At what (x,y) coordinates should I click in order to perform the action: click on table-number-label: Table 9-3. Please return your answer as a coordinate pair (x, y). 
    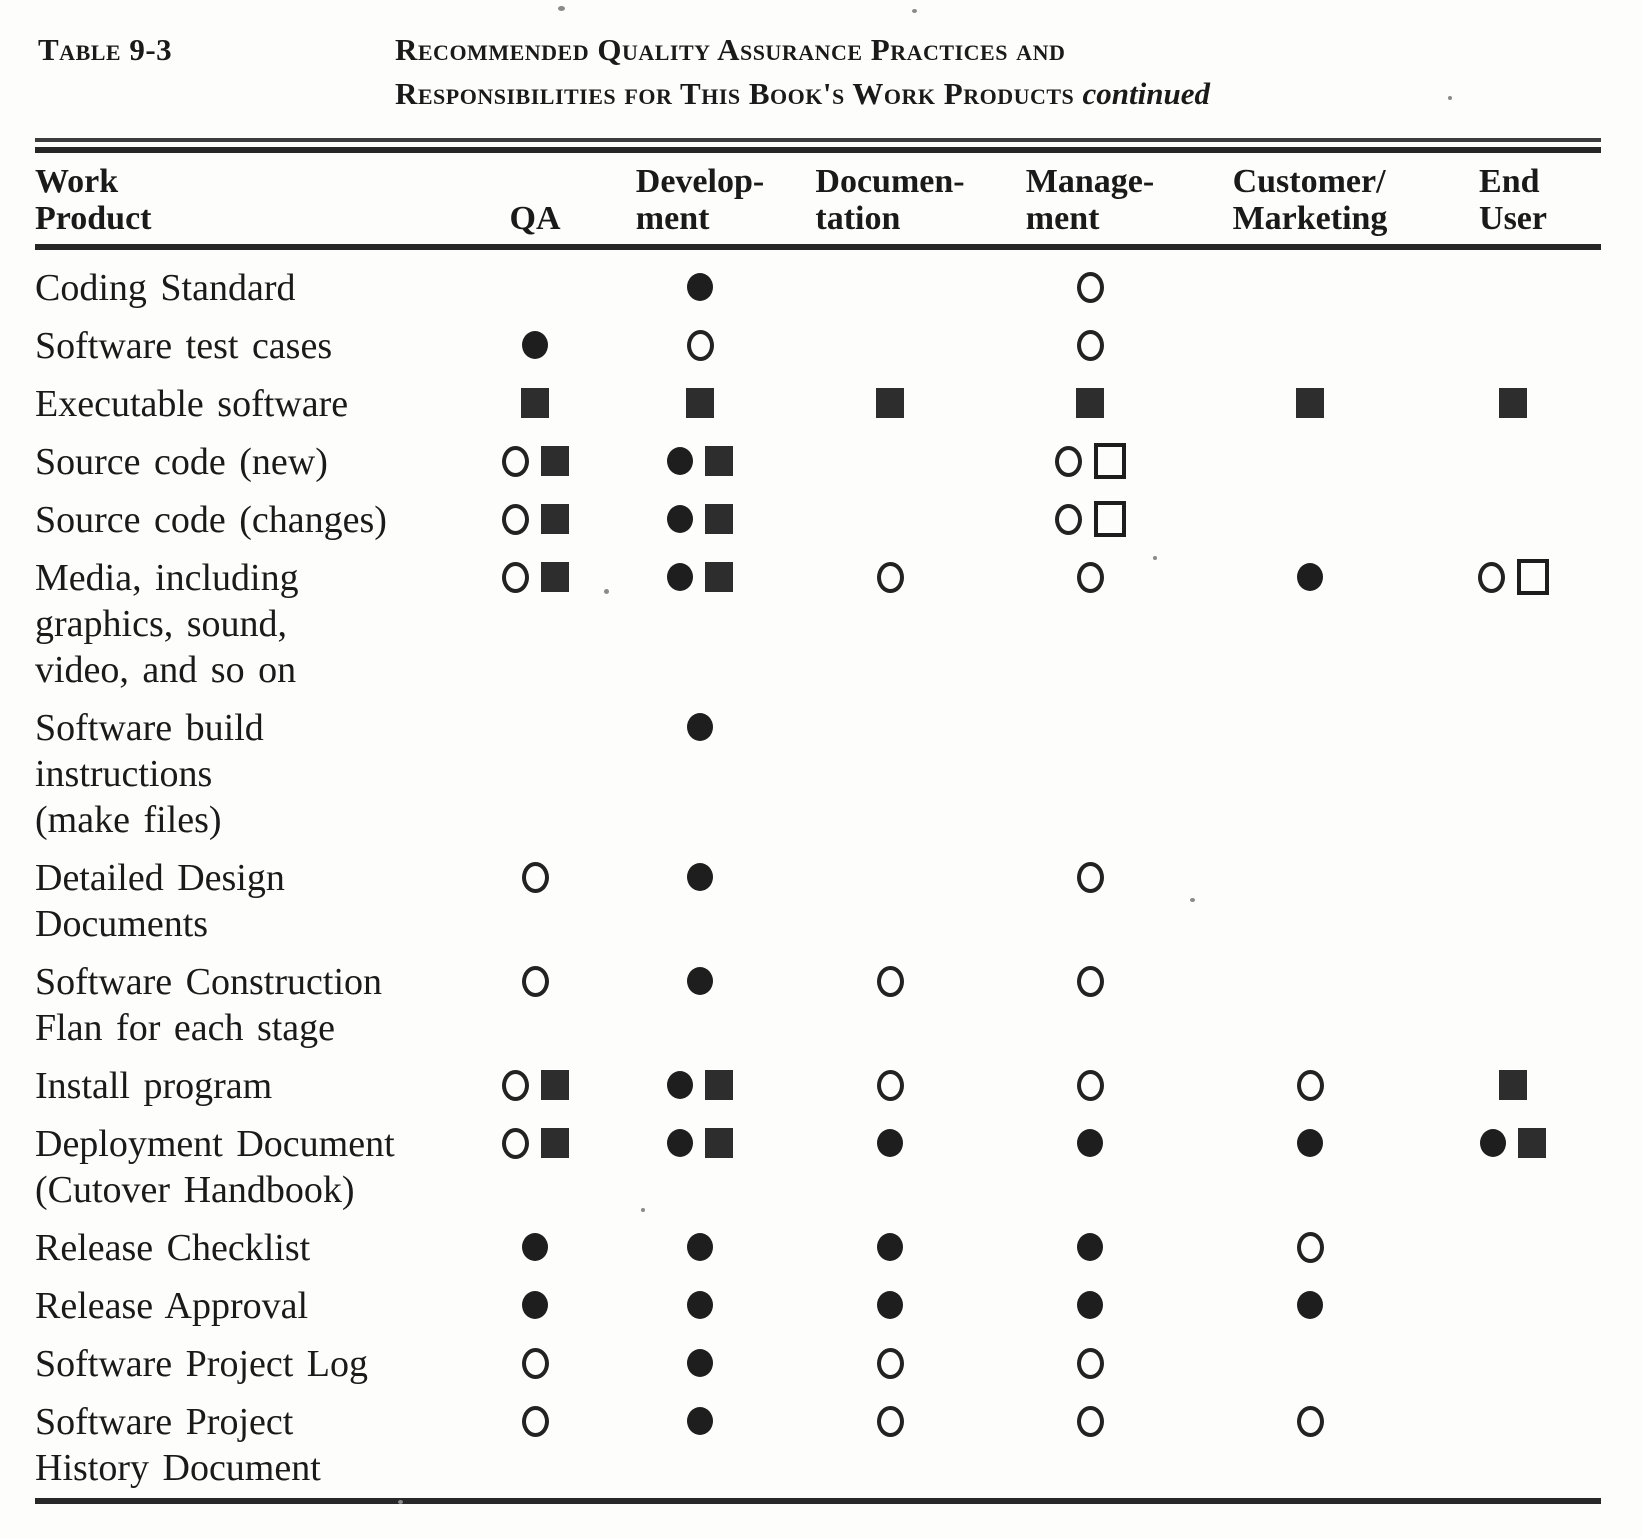
    Looking at the image, I should click on (105, 49).